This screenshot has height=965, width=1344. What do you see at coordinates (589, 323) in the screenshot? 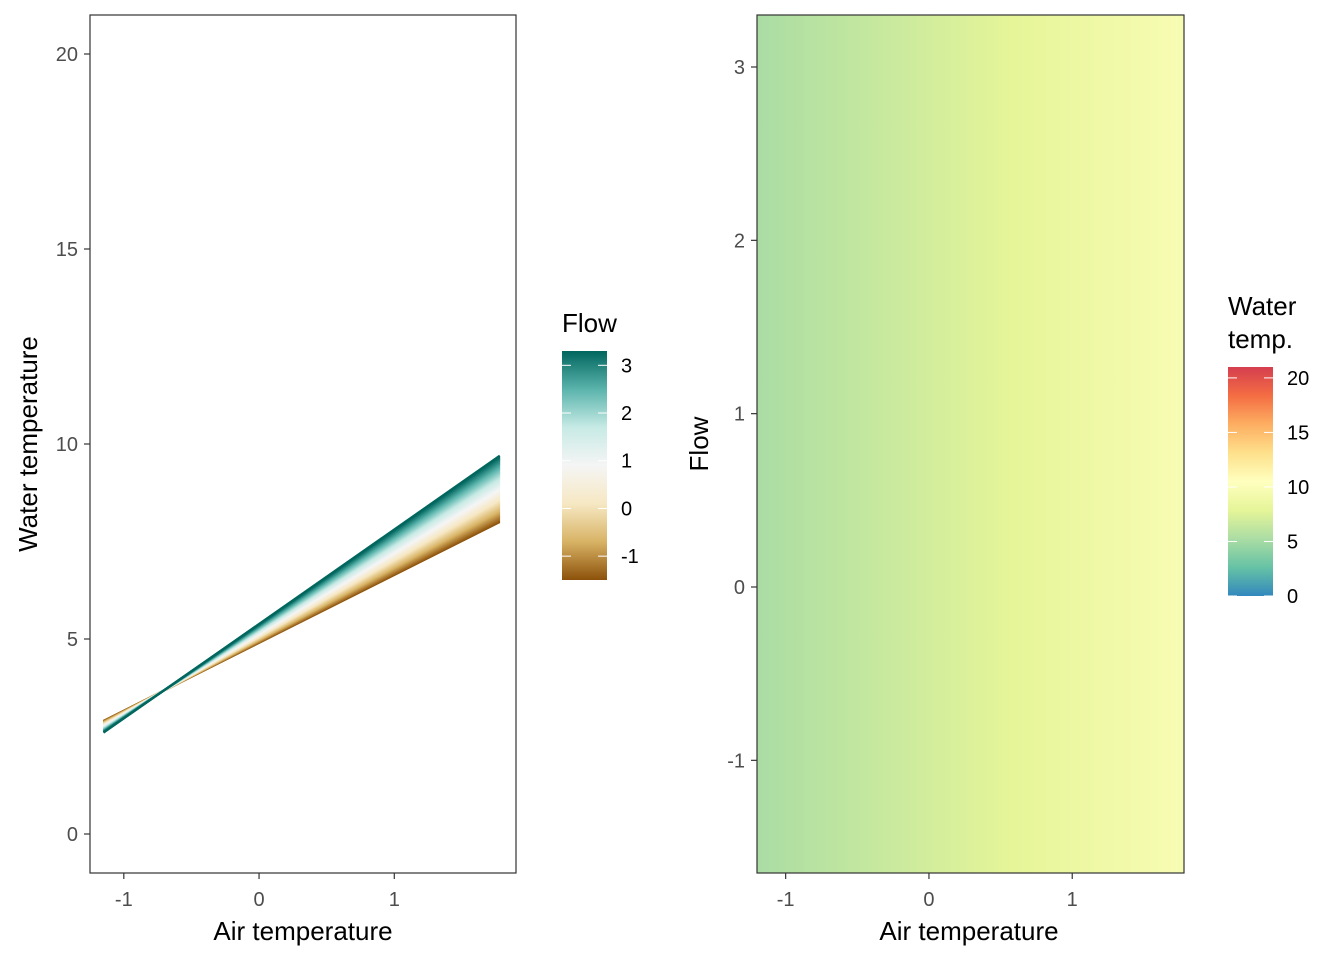
I see `flow-legend-title: Flow` at bounding box center [589, 323].